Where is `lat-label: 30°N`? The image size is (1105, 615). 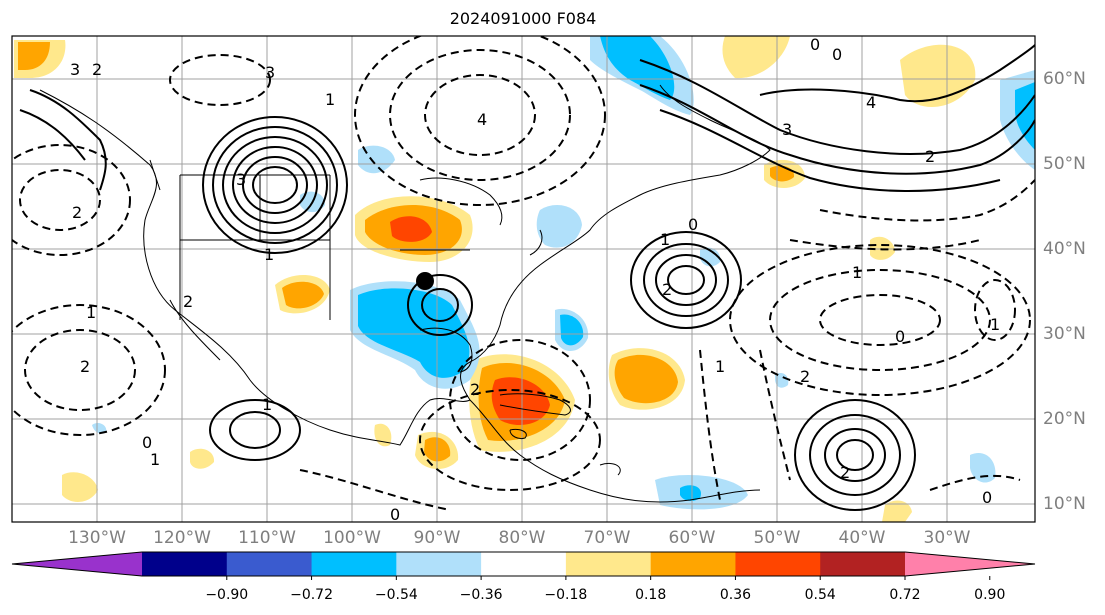 lat-label: 30°N is located at coordinates (1064, 334).